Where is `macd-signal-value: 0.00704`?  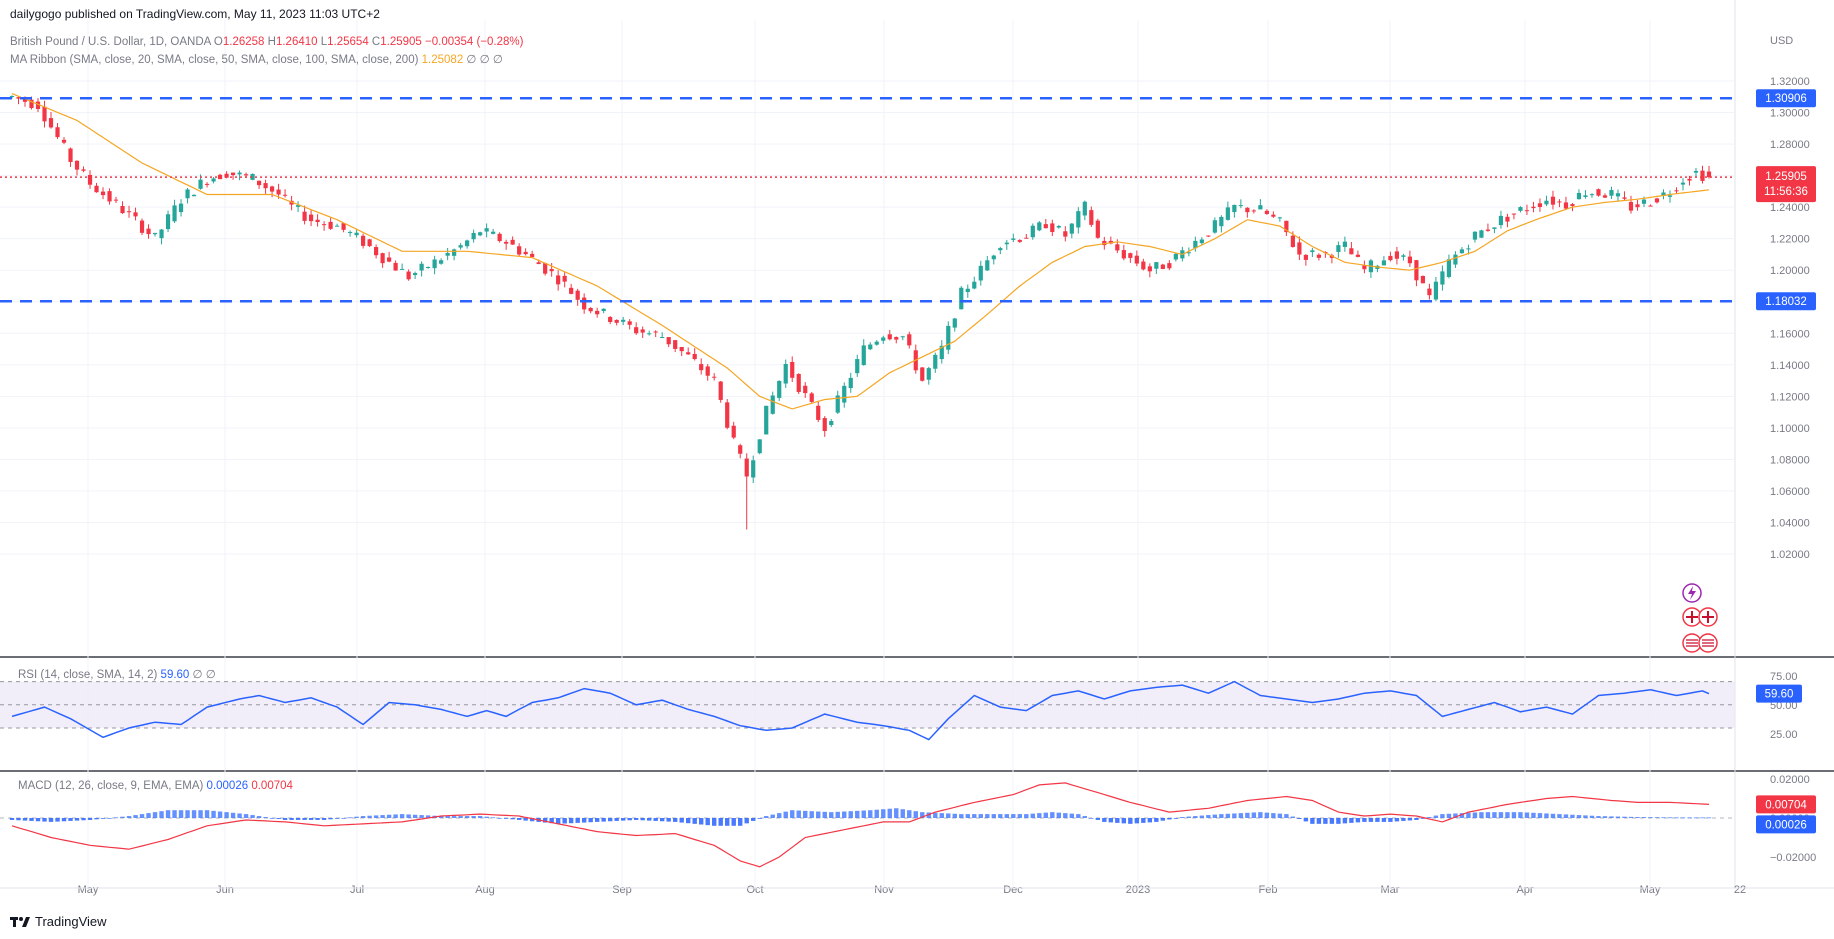
macd-signal-value: 0.00704 is located at coordinates (272, 786).